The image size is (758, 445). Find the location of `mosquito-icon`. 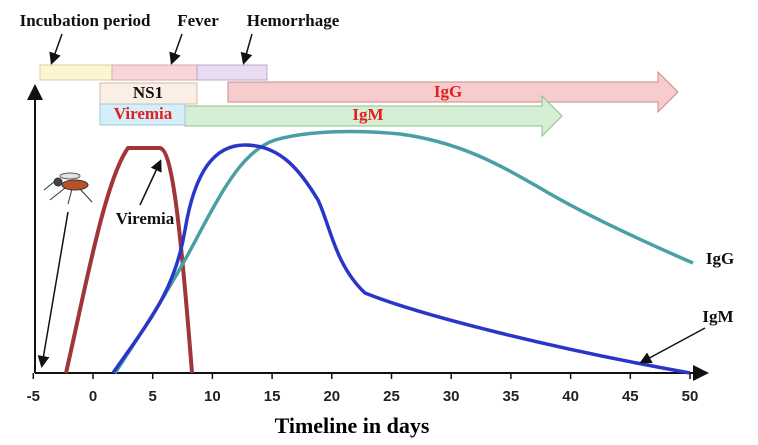

mosquito-icon is located at coordinates (68, 188).